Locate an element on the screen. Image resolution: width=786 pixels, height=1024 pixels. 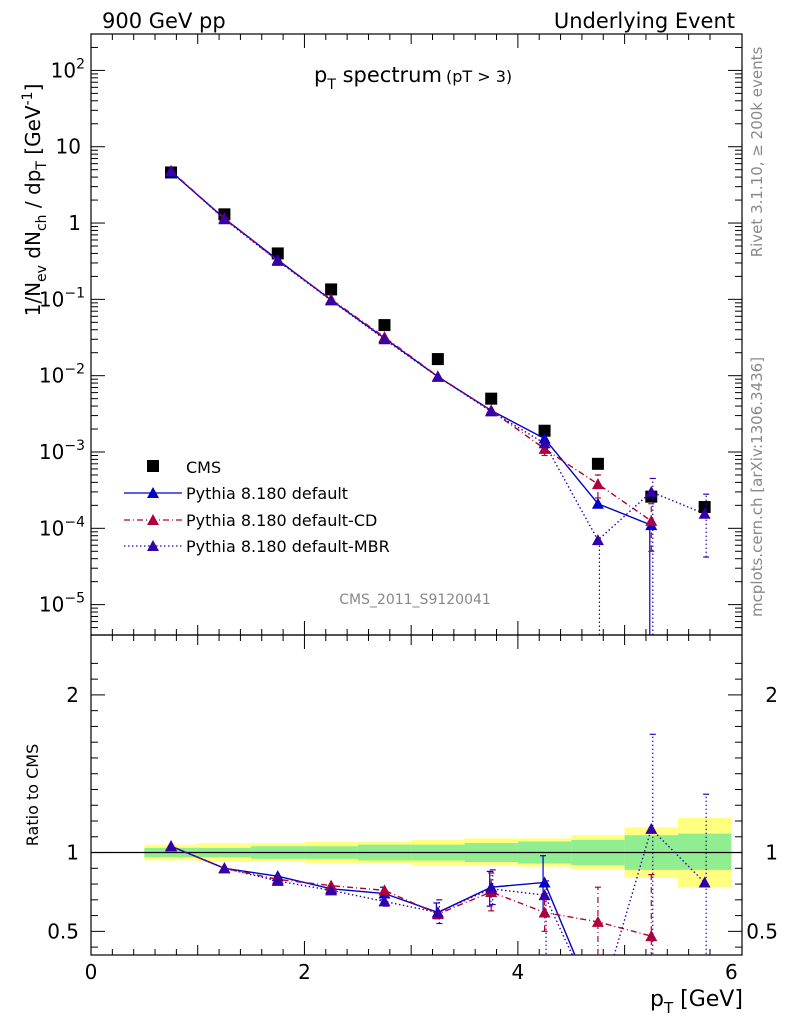
default-marker is located at coordinates (597, 503).